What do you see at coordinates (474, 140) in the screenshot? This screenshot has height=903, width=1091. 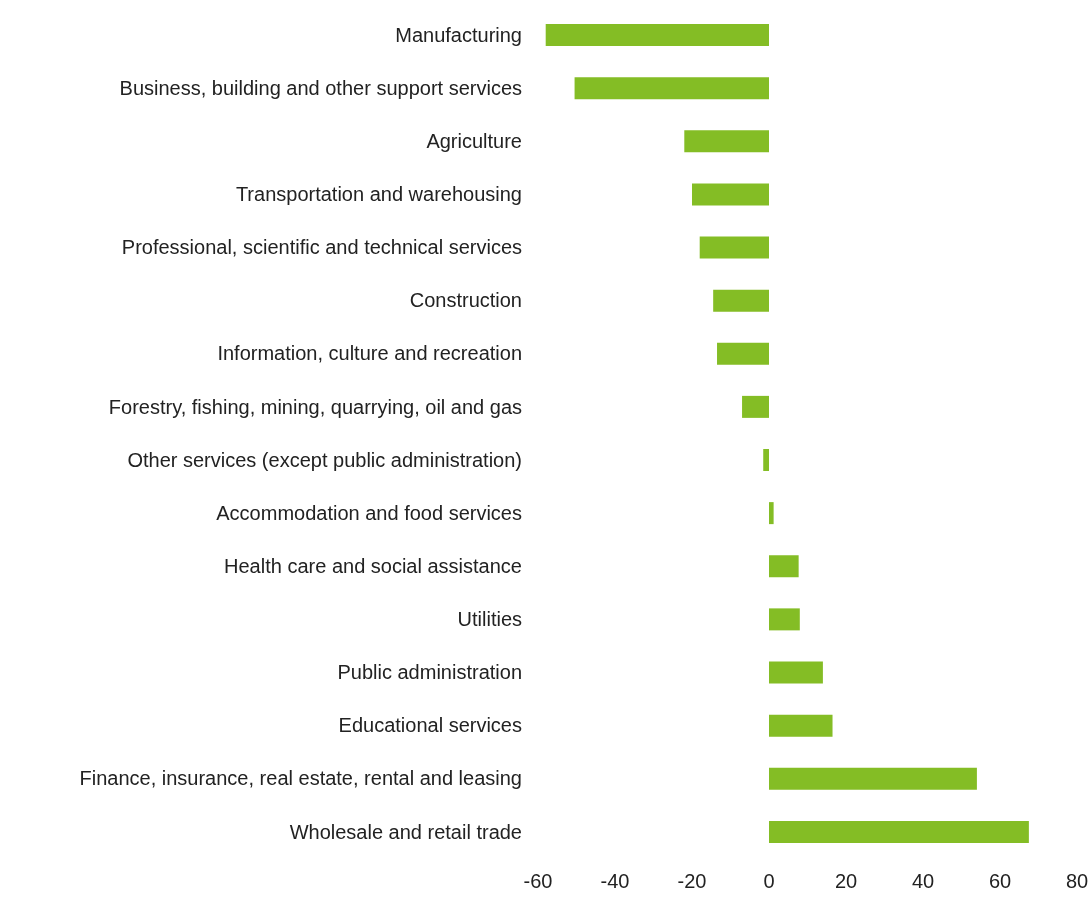 I see `y-tick-label: Agriculture` at bounding box center [474, 140].